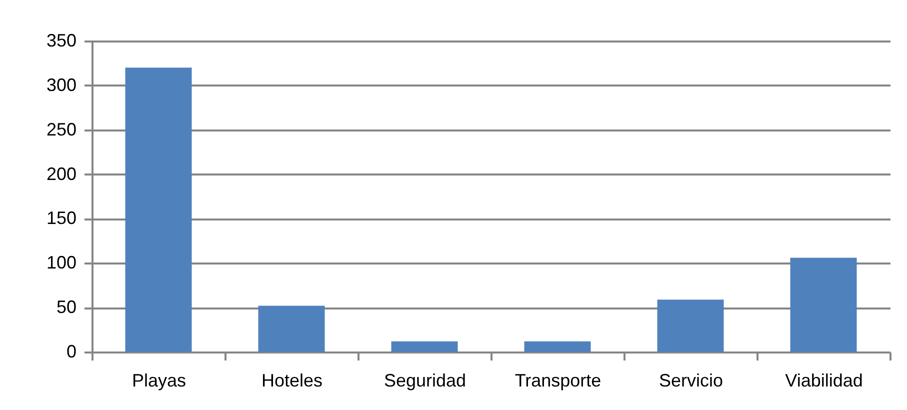 The width and height of the screenshot is (907, 410). What do you see at coordinates (61, 40) in the screenshot?
I see `y-tick-label: 350` at bounding box center [61, 40].